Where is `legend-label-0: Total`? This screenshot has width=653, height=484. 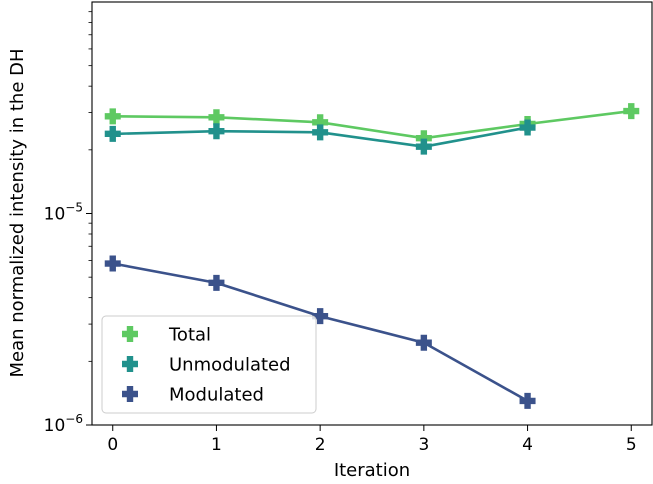
legend-label-0: Total is located at coordinates (189, 335).